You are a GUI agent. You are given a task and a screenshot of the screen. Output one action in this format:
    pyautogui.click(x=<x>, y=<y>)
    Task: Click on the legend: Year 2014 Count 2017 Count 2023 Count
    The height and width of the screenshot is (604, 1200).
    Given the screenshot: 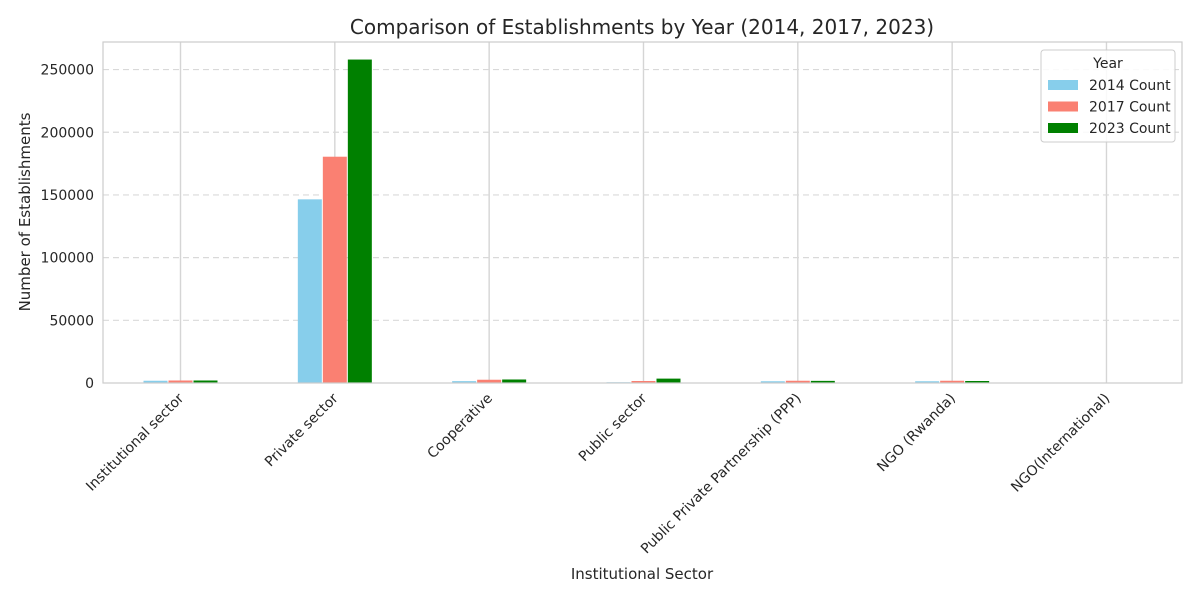 What is the action you would take?
    pyautogui.click(x=1108, y=96)
    